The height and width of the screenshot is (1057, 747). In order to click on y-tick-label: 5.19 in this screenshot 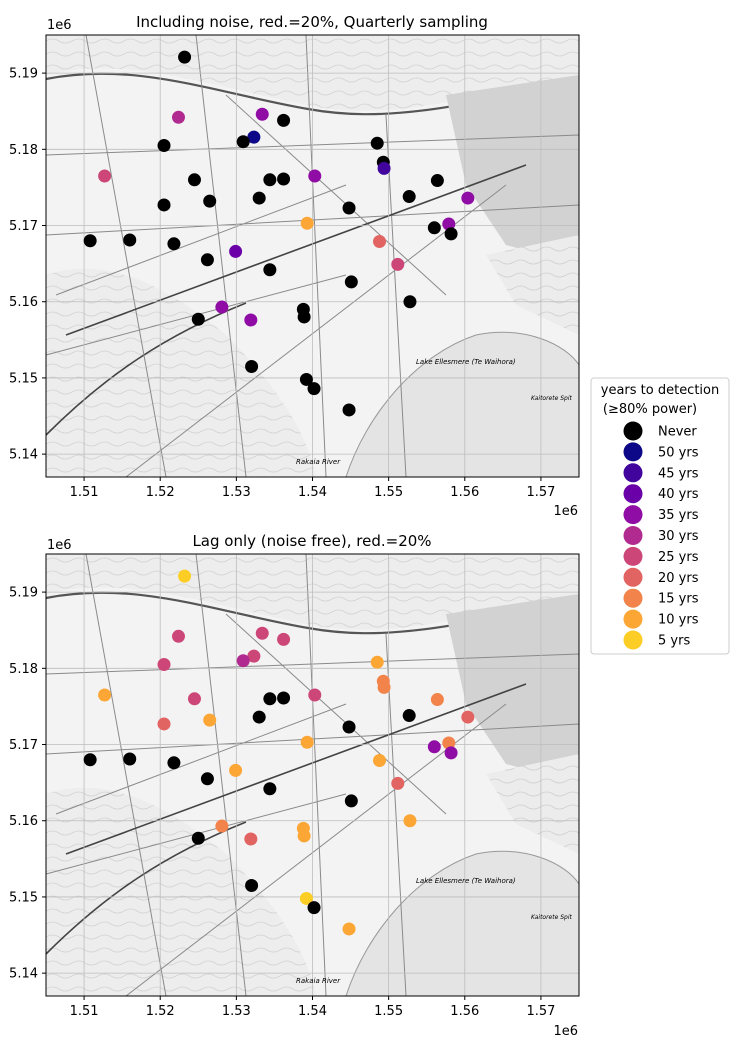, I will do `click(23, 593)`.